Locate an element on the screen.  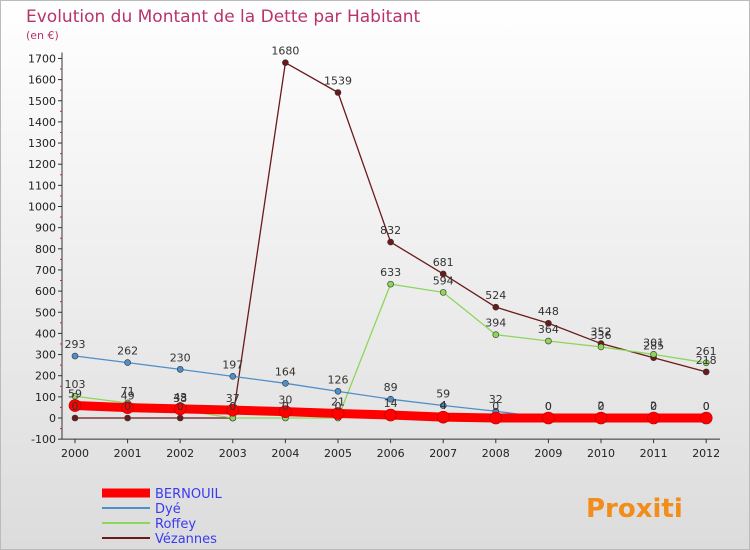
x-tick-label: 2003 is located at coordinates (233, 453).